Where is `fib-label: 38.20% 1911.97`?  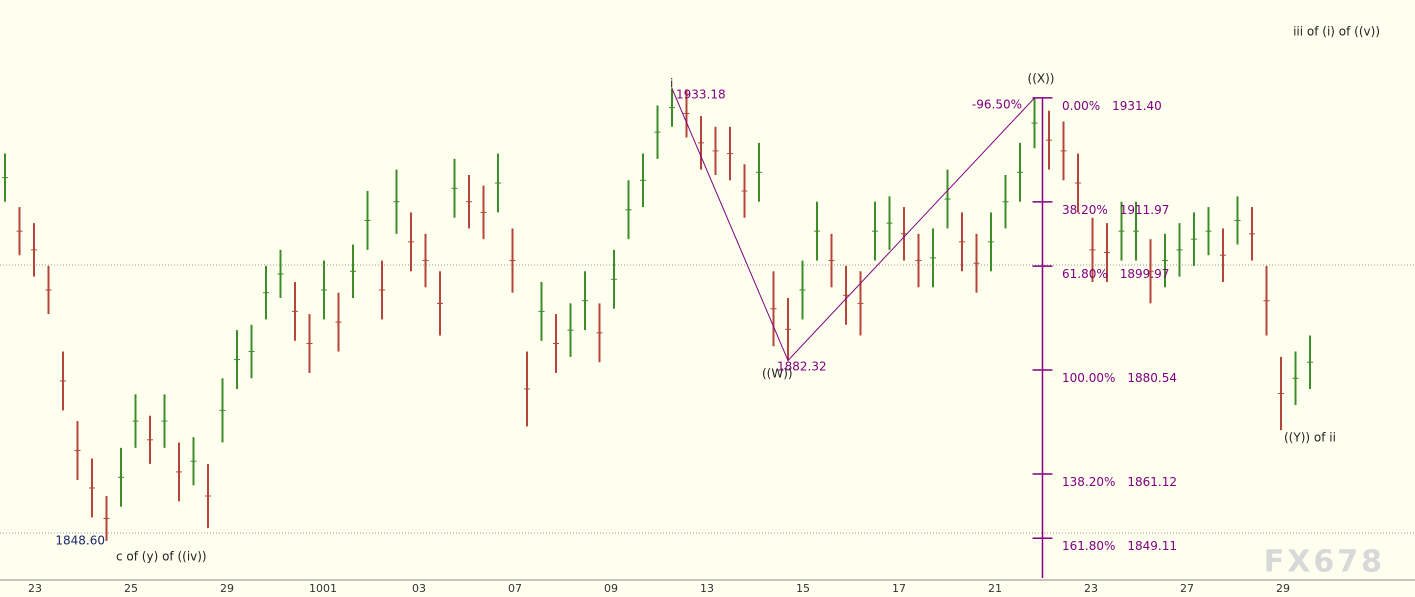
fib-label: 38.20% 1911.97 is located at coordinates (1115, 209).